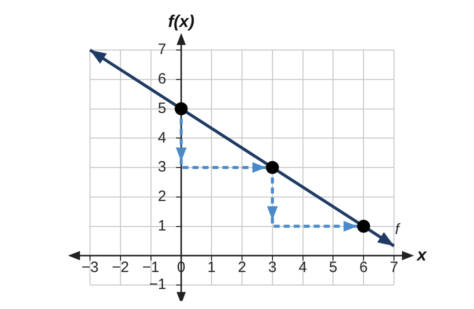 Image resolution: width=474 pixels, height=309 pixels. What do you see at coordinates (422, 254) in the screenshot?
I see `x-axis-title: x` at bounding box center [422, 254].